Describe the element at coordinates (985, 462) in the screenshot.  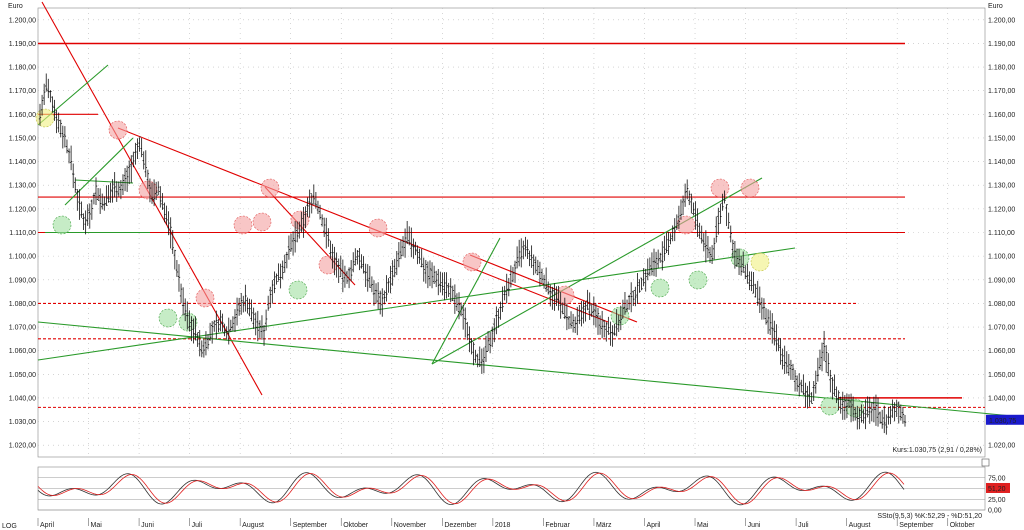
I see `close-icon` at that location.